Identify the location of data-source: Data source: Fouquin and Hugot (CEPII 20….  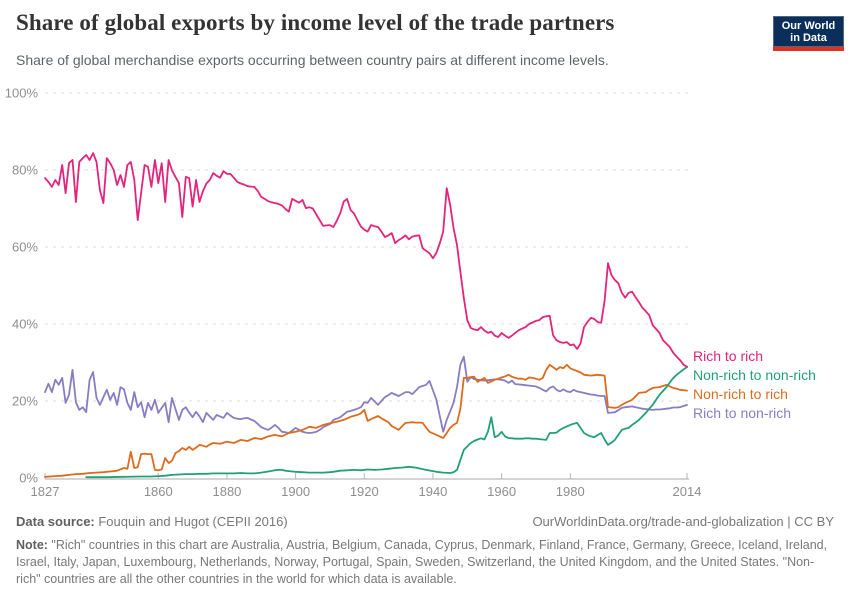
(152, 521).